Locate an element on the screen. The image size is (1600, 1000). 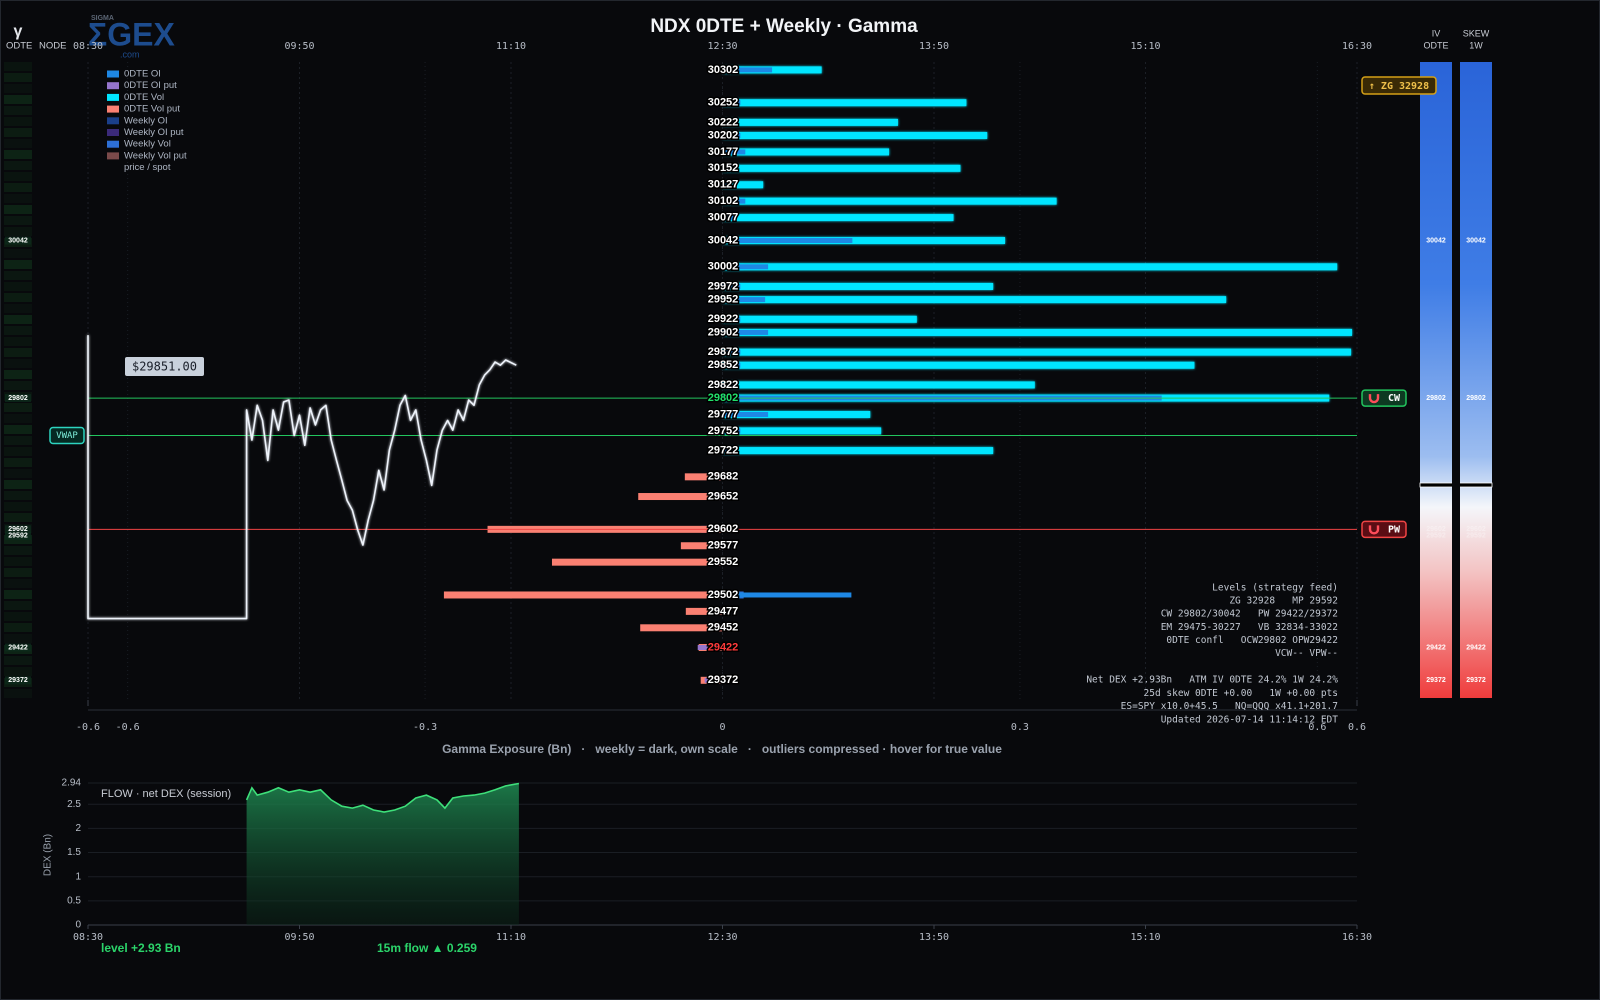
stats-line: Updated 2026-07-14 11:14:12 EDT is located at coordinates (1250, 719).